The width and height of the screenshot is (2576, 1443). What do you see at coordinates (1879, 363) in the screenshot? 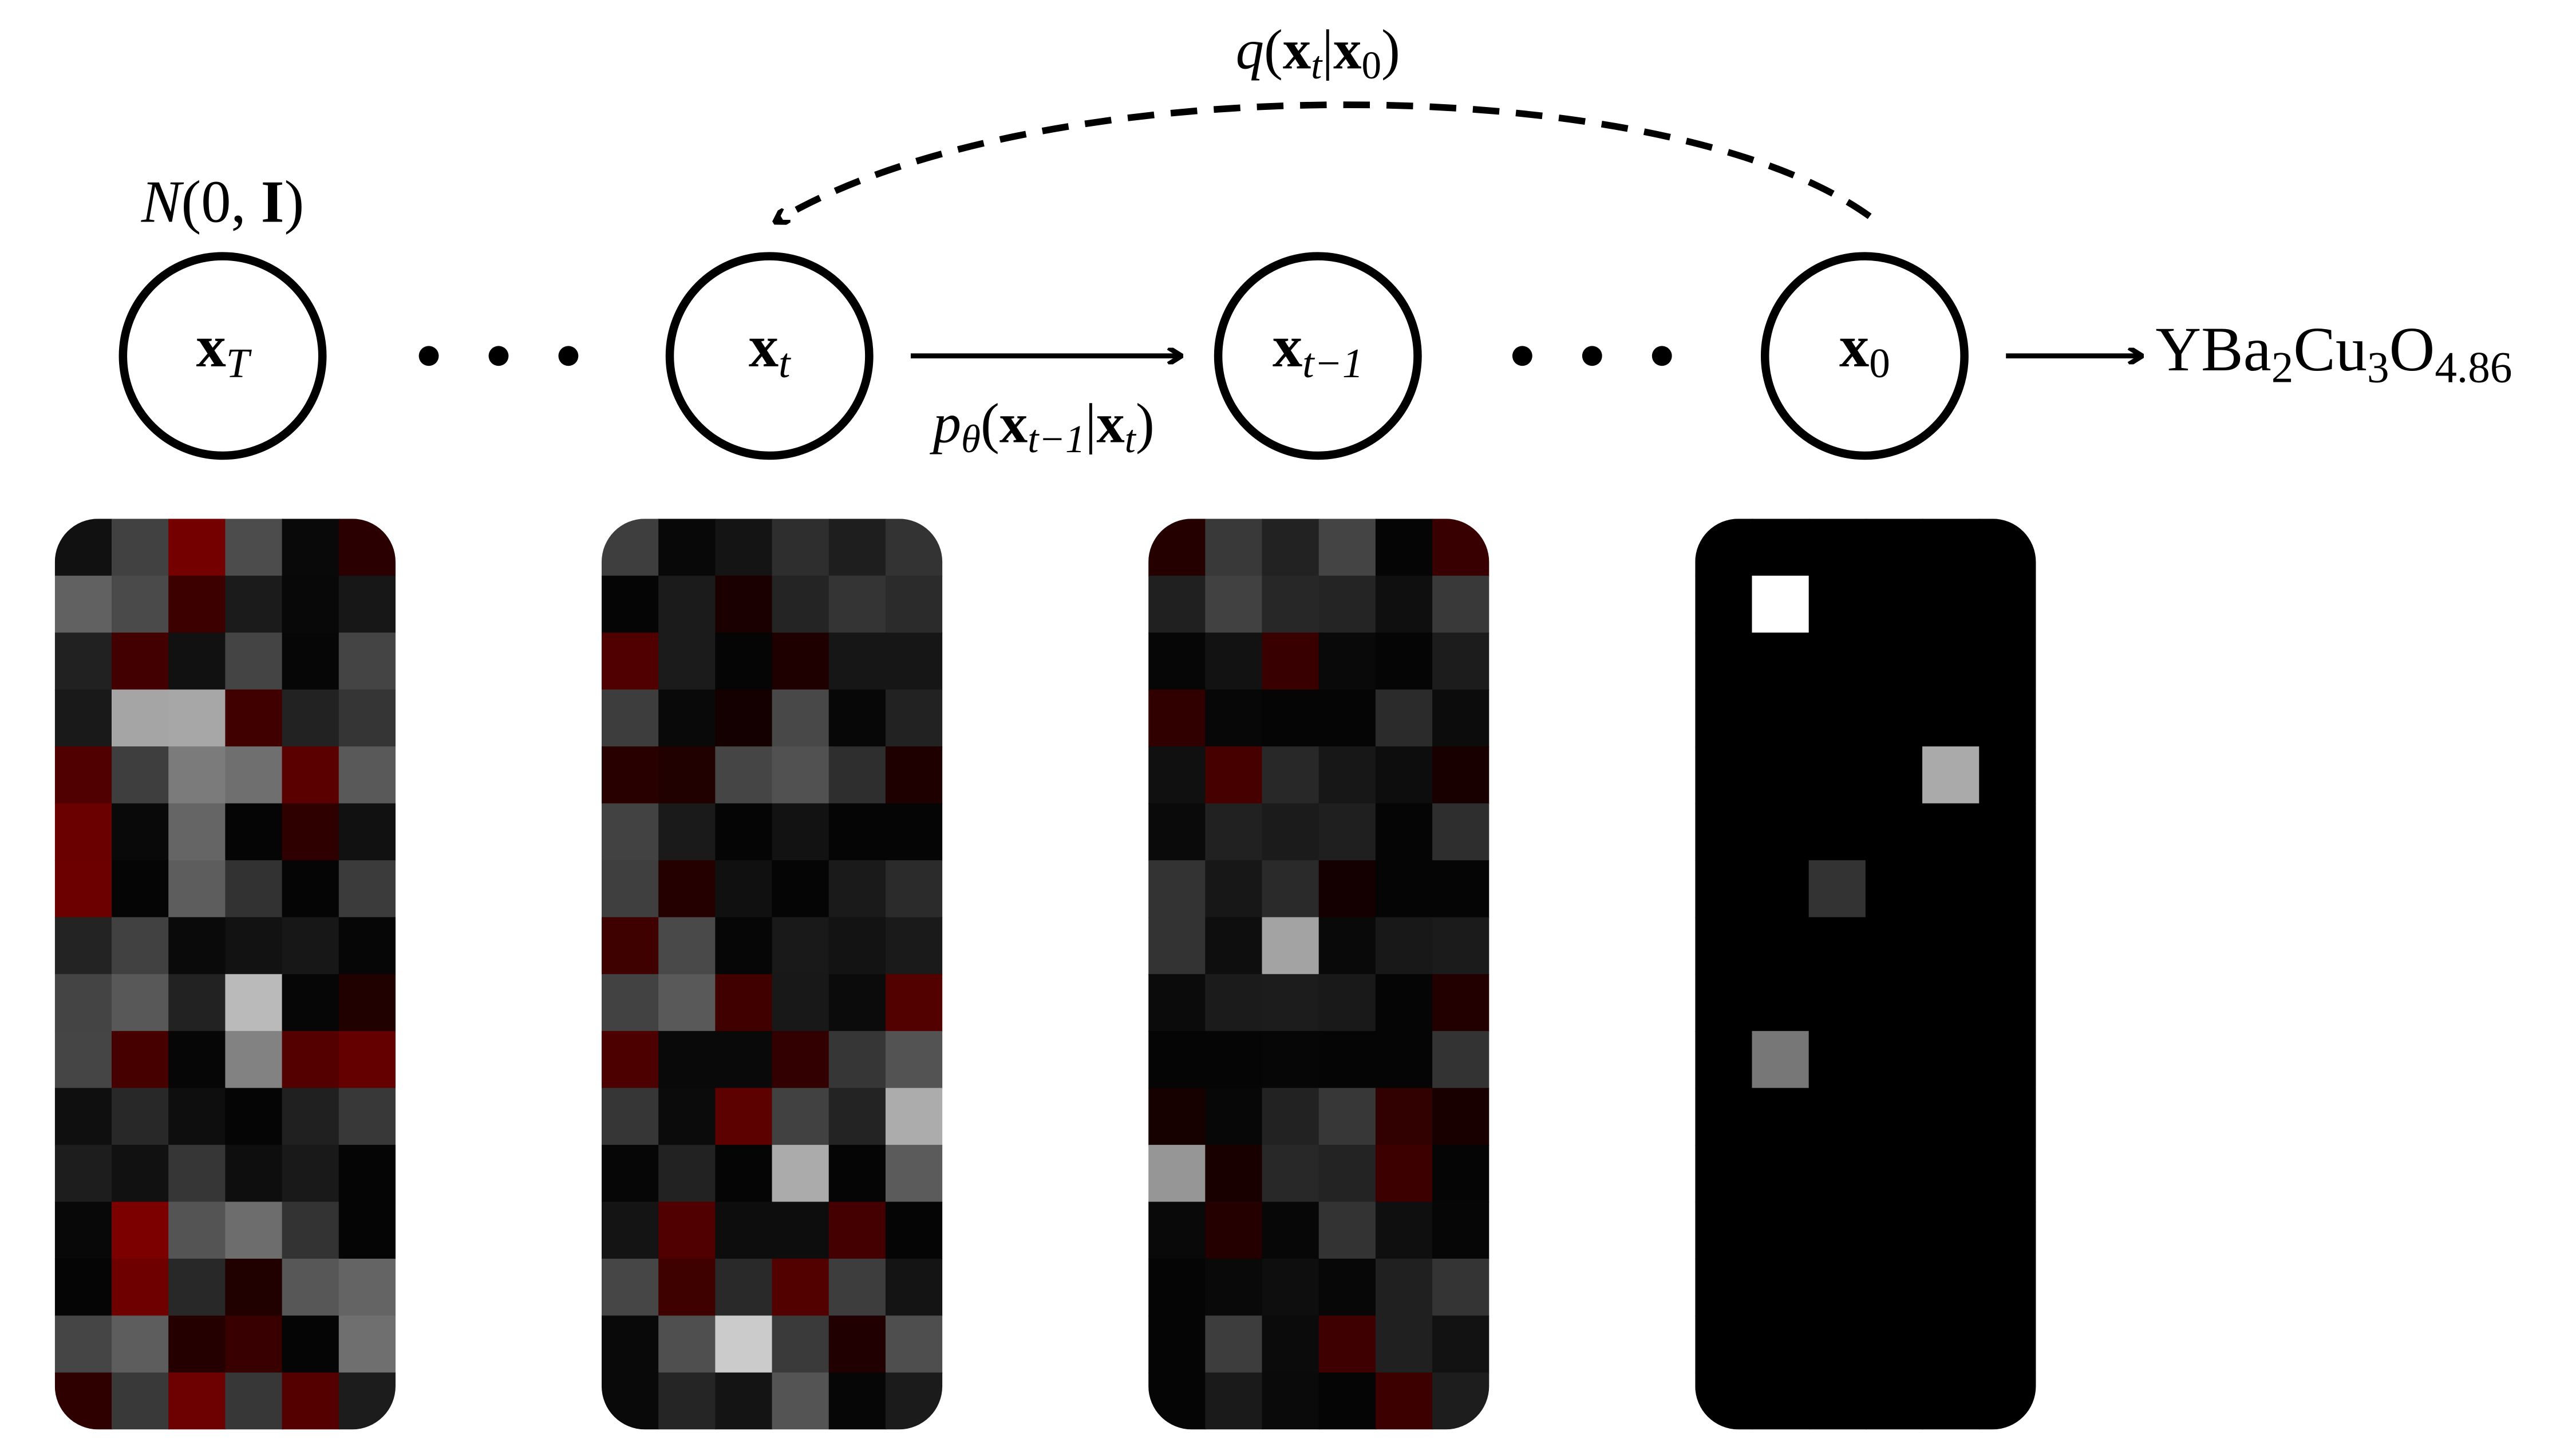
I see `label-part: 0` at bounding box center [1879, 363].